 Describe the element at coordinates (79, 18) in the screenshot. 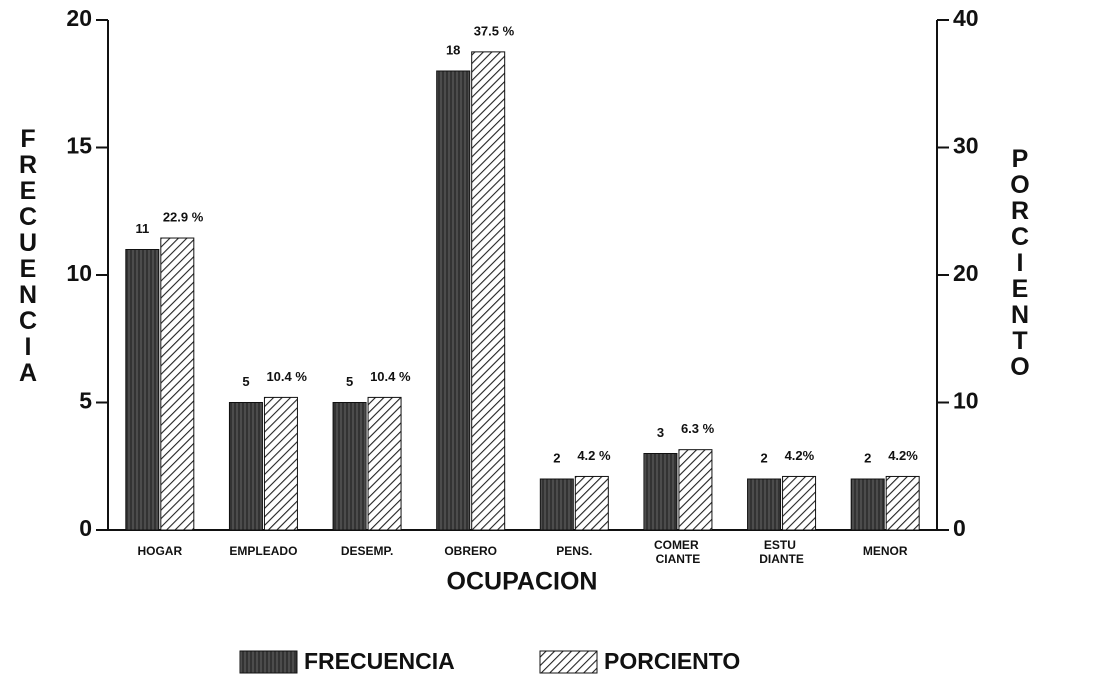

I see `y-tick-label: 20` at that location.